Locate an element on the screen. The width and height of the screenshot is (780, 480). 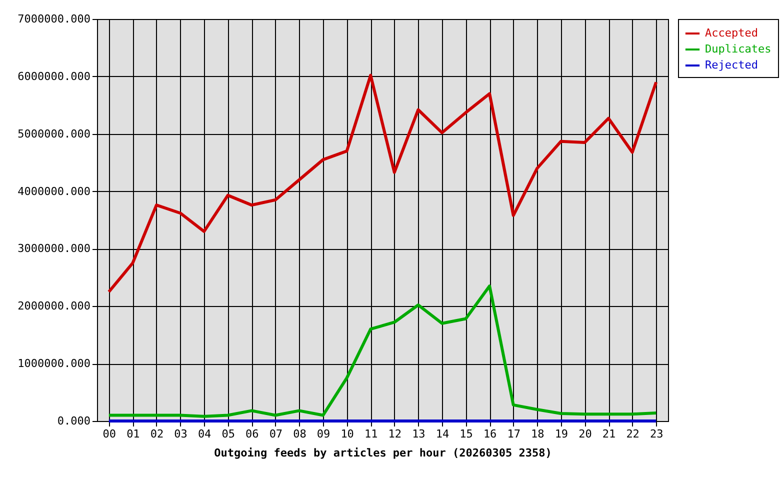
x-tick-label: 05 is located at coordinates (228, 434).